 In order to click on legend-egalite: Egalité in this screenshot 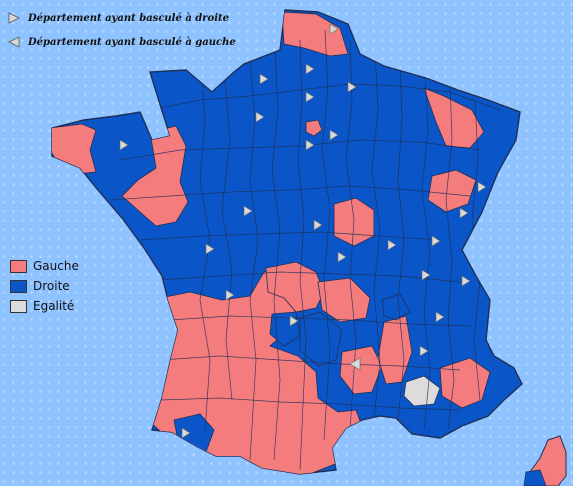, I will do `click(44, 306)`.